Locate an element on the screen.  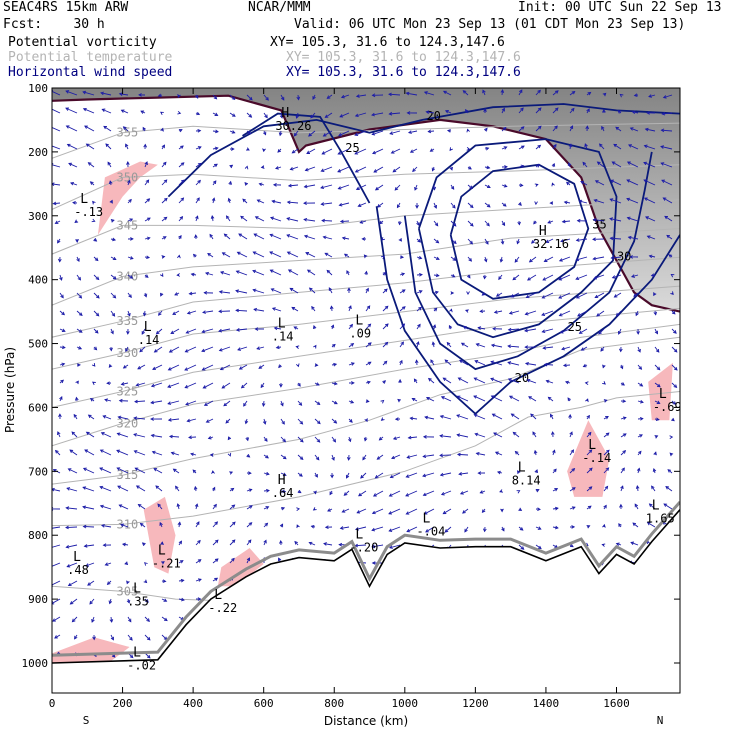
pv-extremum-value: -.22 is located at coordinates (222, 608).